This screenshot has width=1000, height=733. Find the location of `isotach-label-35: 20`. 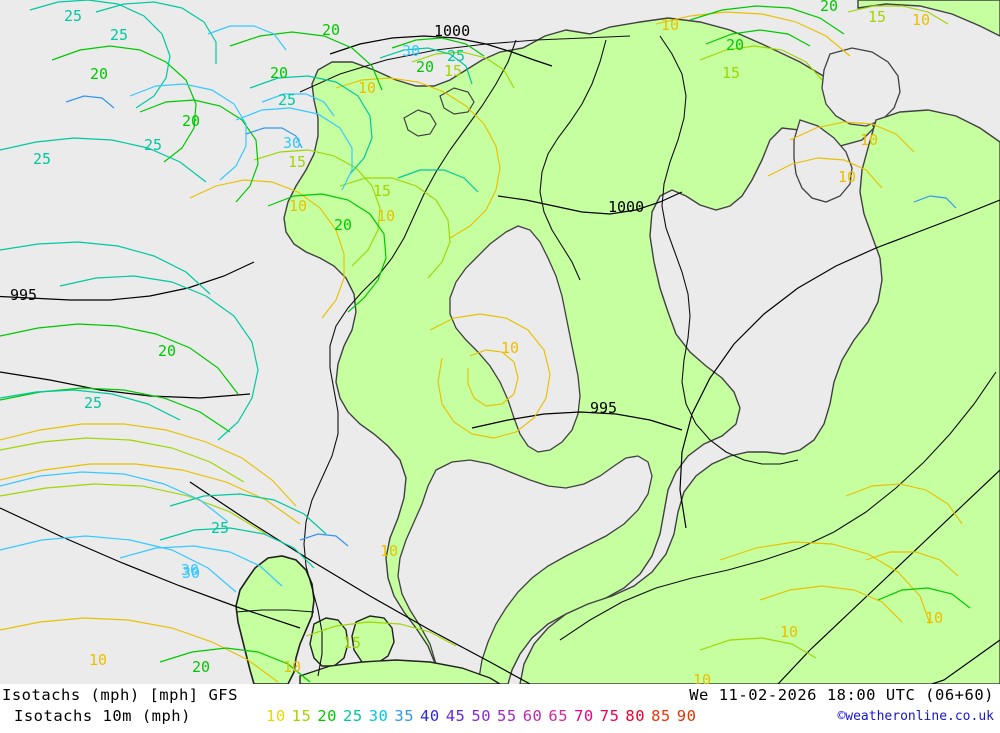

isotach-label-35: 20 is located at coordinates (735, 45).